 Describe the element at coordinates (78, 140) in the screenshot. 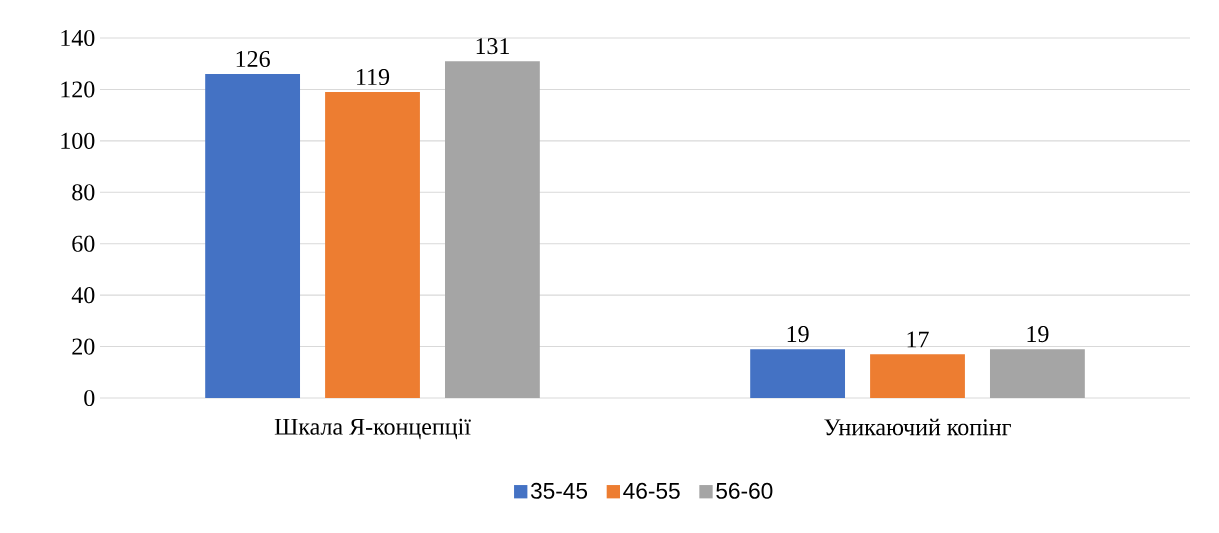

I see `y-tick-label: 100` at that location.